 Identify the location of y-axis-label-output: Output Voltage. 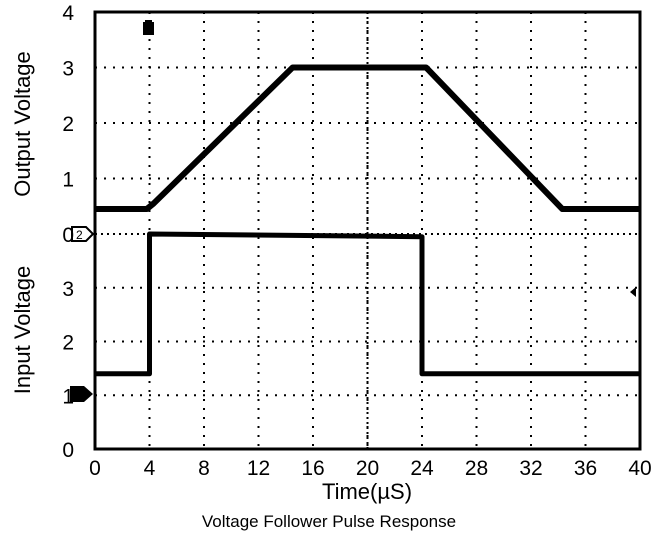
(22, 124).